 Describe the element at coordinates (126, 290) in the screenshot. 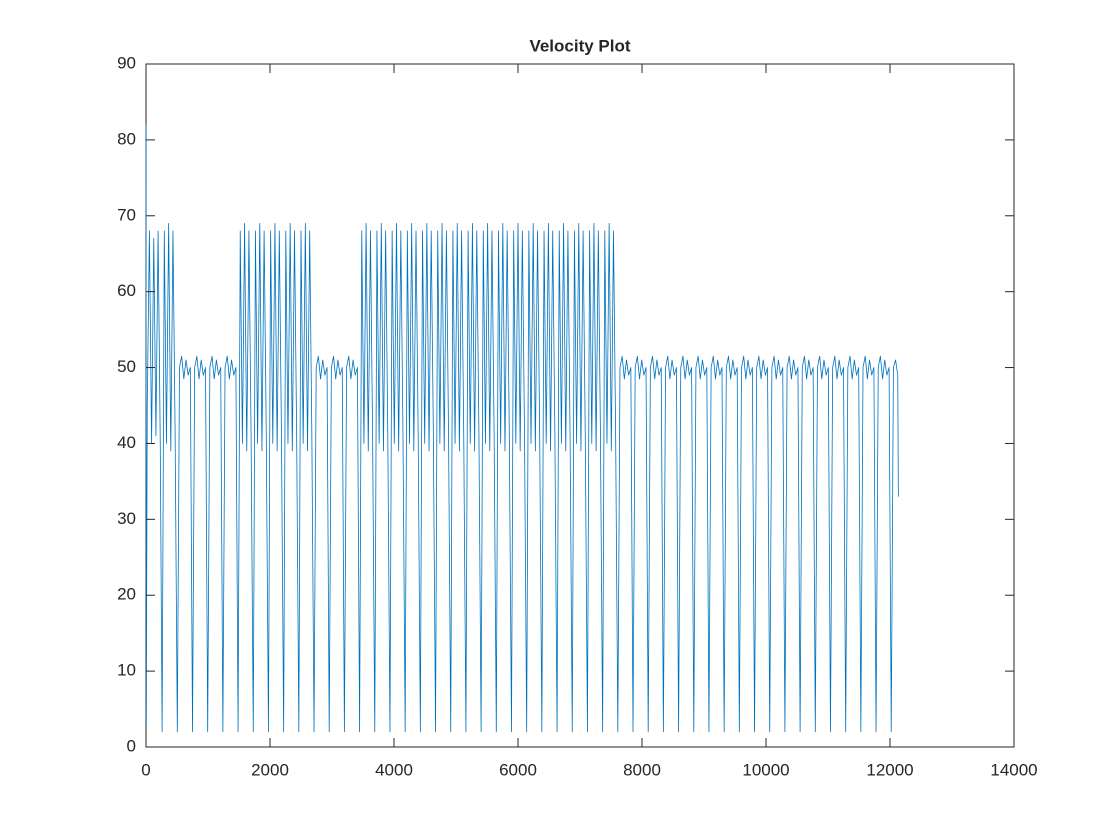

I see `y-tick-label: 60` at that location.